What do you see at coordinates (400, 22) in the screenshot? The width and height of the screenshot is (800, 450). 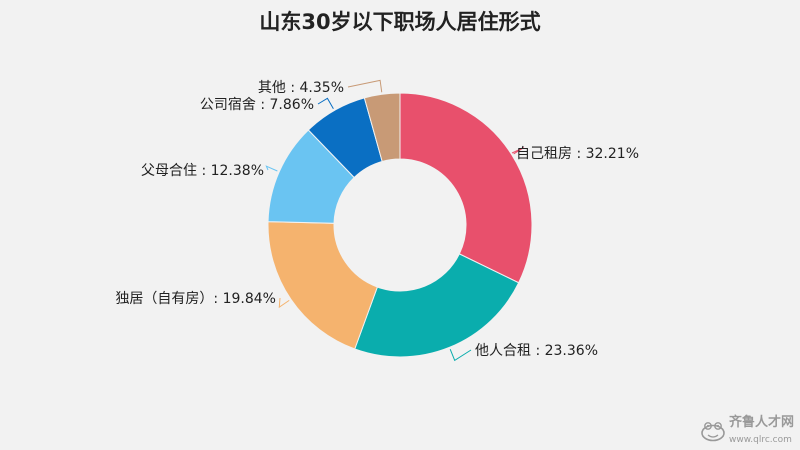 I see `chart-title: 山东30岁以下职场人居住形式` at bounding box center [400, 22].